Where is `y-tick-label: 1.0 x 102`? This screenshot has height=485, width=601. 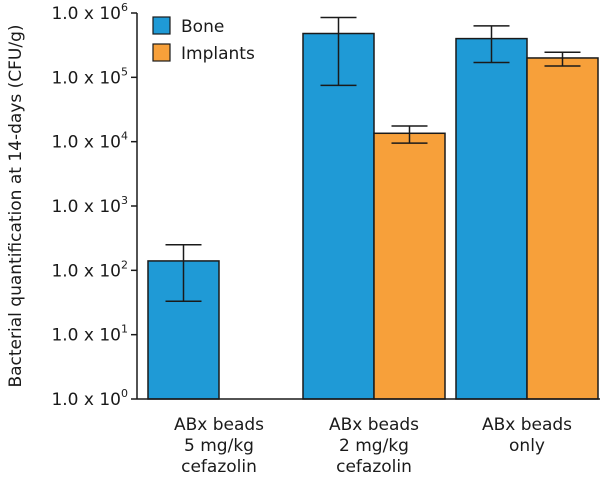
y-tick-label: 1.0 x 102 is located at coordinates (89, 269).